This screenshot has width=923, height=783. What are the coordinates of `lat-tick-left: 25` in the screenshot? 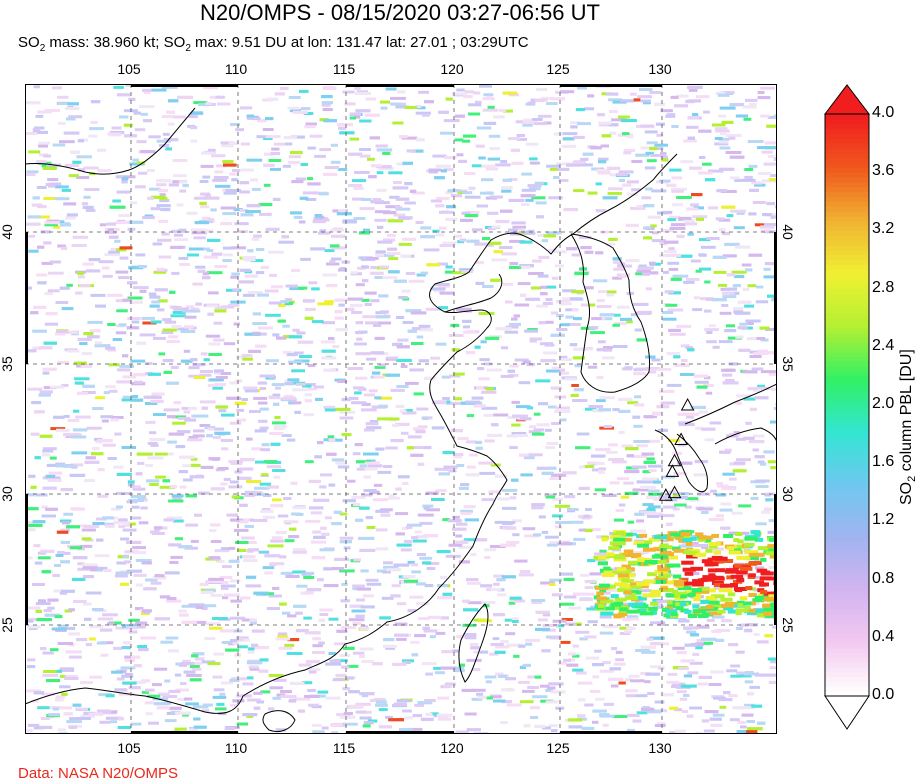 It's located at (7, 625).